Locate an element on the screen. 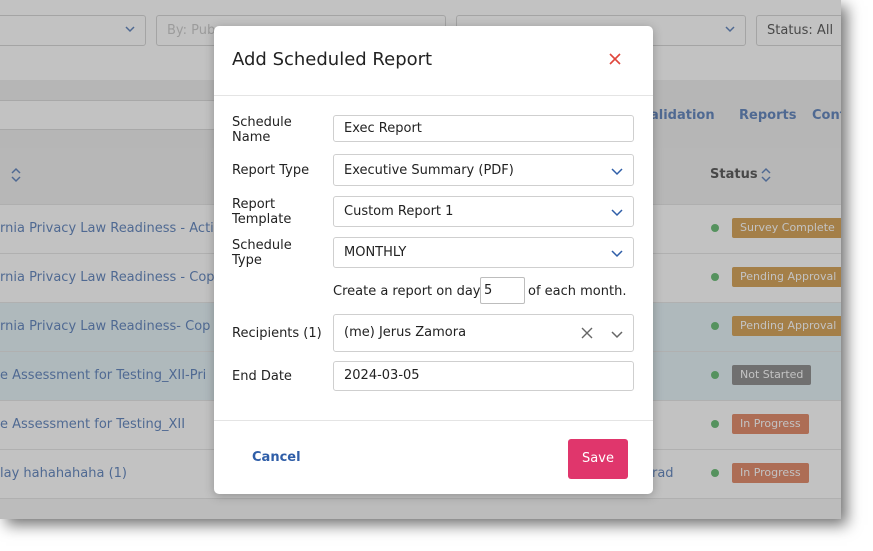  modal-footer: Cancel Save is located at coordinates (433, 457).